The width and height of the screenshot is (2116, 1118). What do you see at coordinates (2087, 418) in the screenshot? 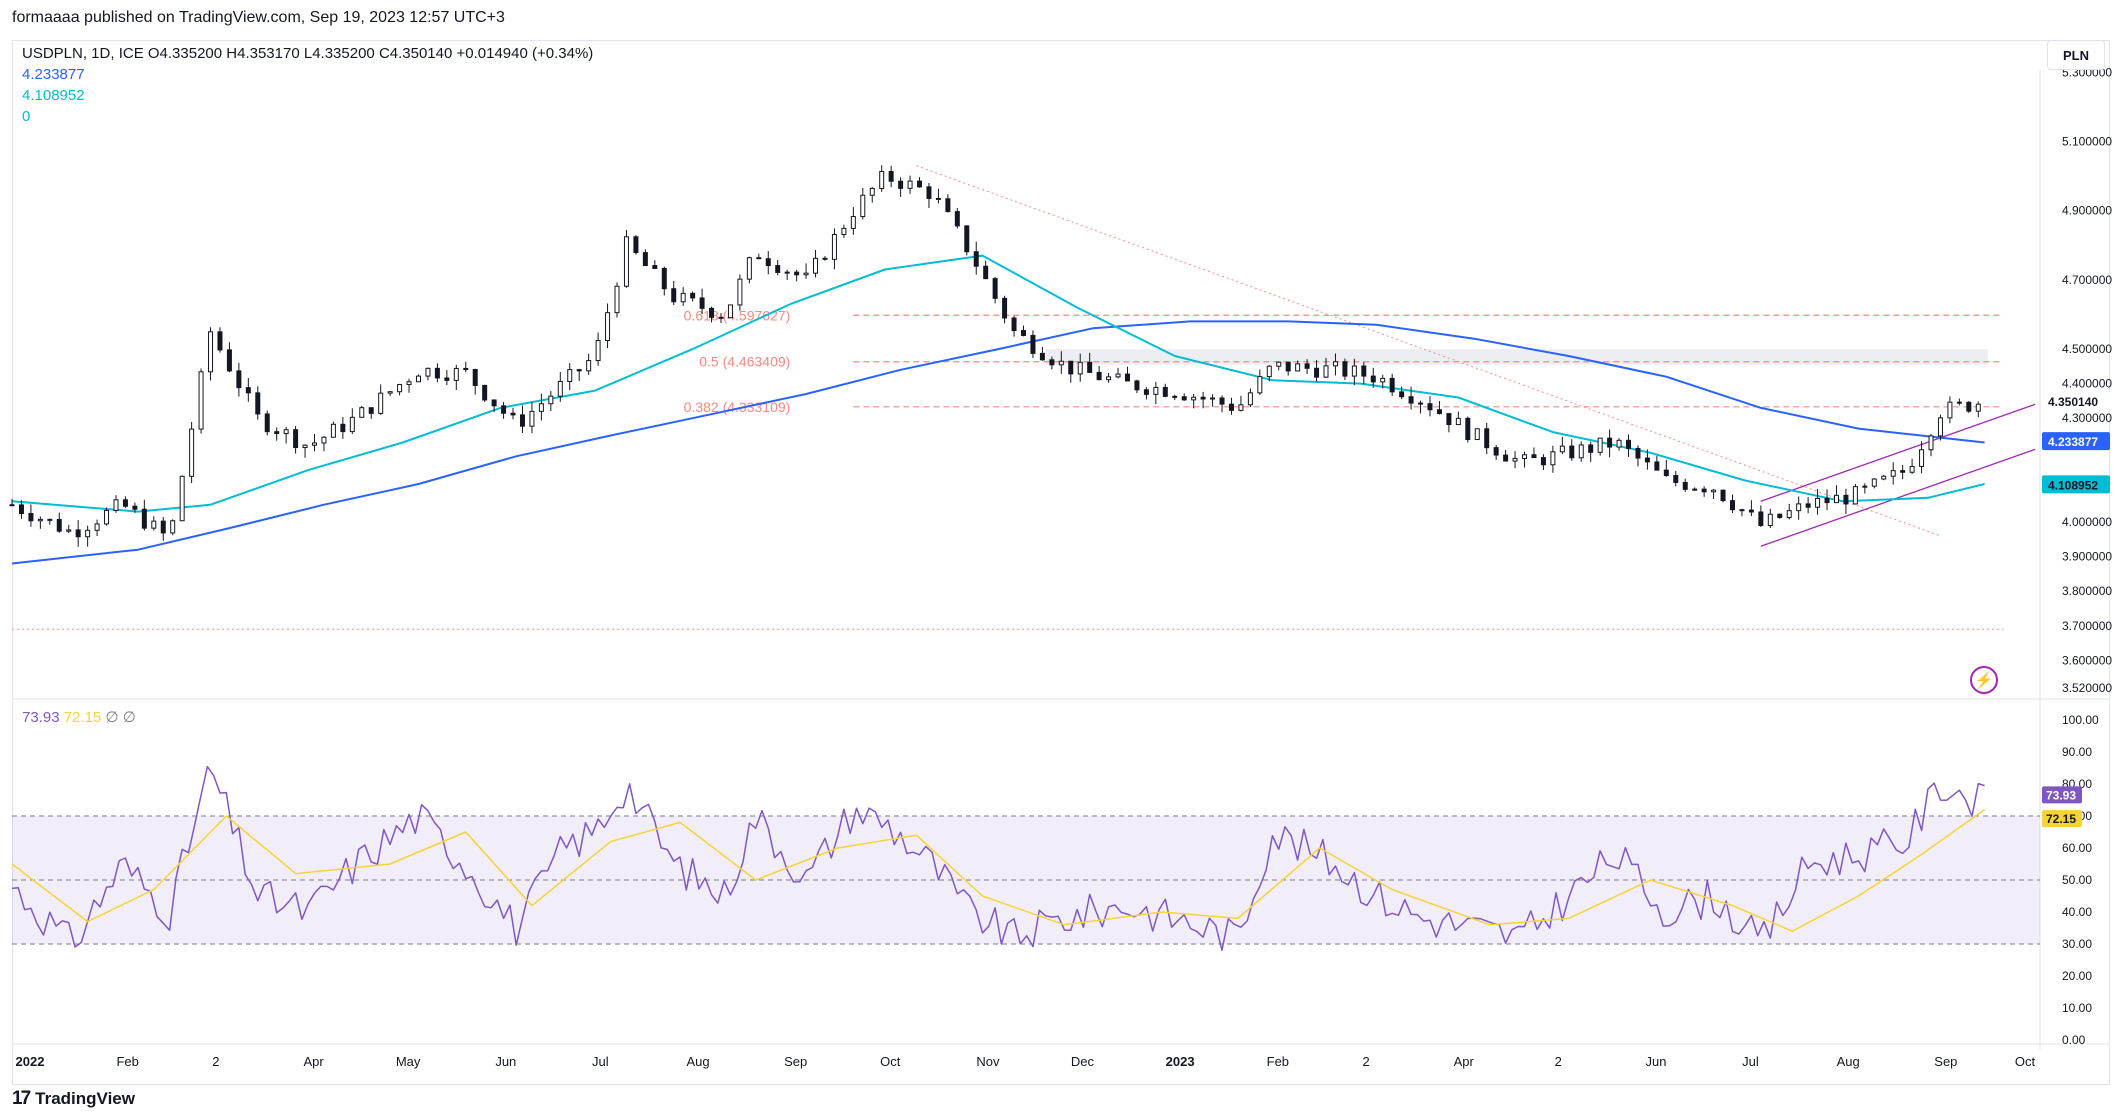
I see `price-tick-label: 4.300000` at bounding box center [2087, 418].